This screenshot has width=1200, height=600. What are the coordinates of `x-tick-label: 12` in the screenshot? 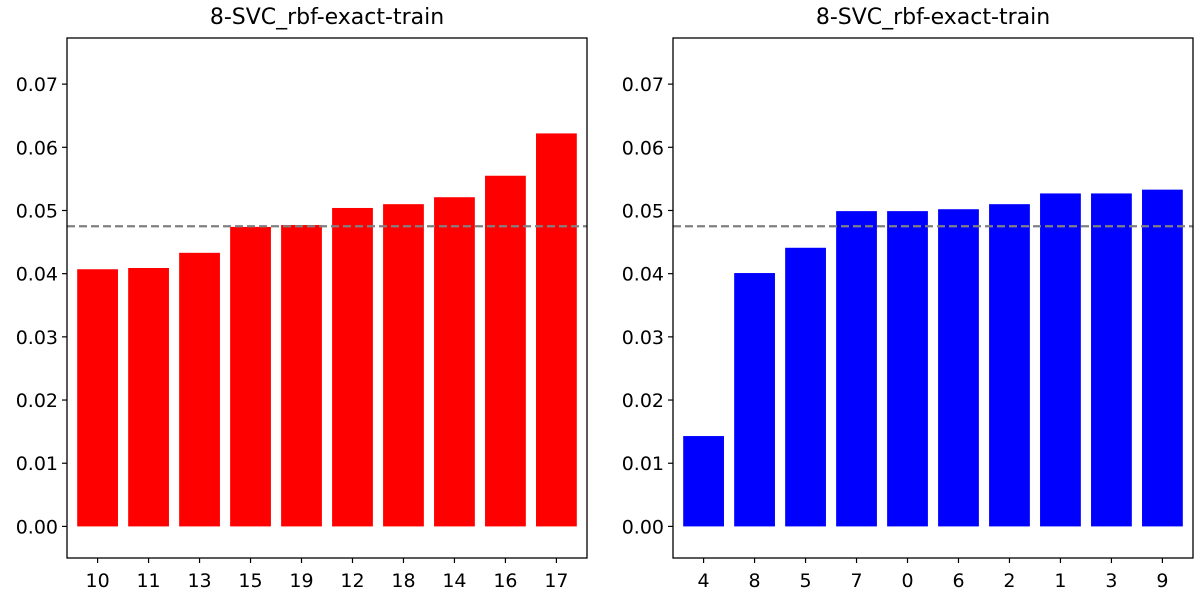 It's located at (352, 581).